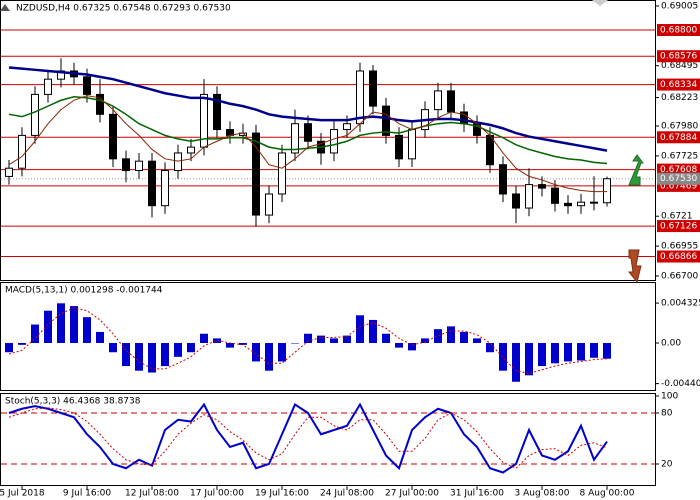  Describe the element at coordinates (678, 186) in the screenshot. I see `level-label: 0.67469` at that location.